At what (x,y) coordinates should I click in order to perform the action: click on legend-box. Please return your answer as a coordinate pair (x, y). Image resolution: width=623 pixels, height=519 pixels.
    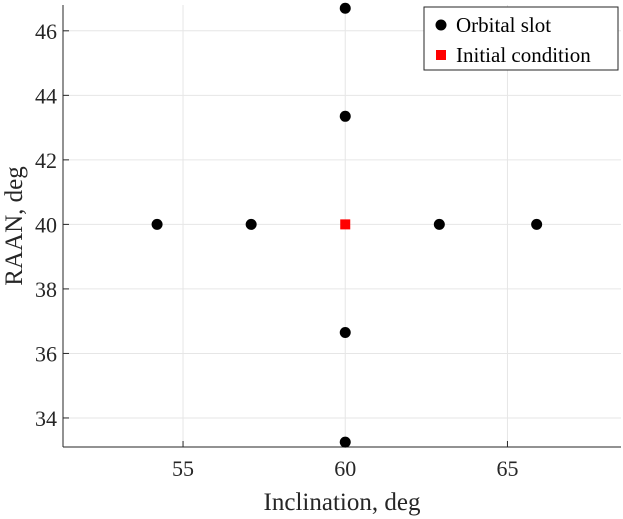
    Looking at the image, I should click on (521, 38).